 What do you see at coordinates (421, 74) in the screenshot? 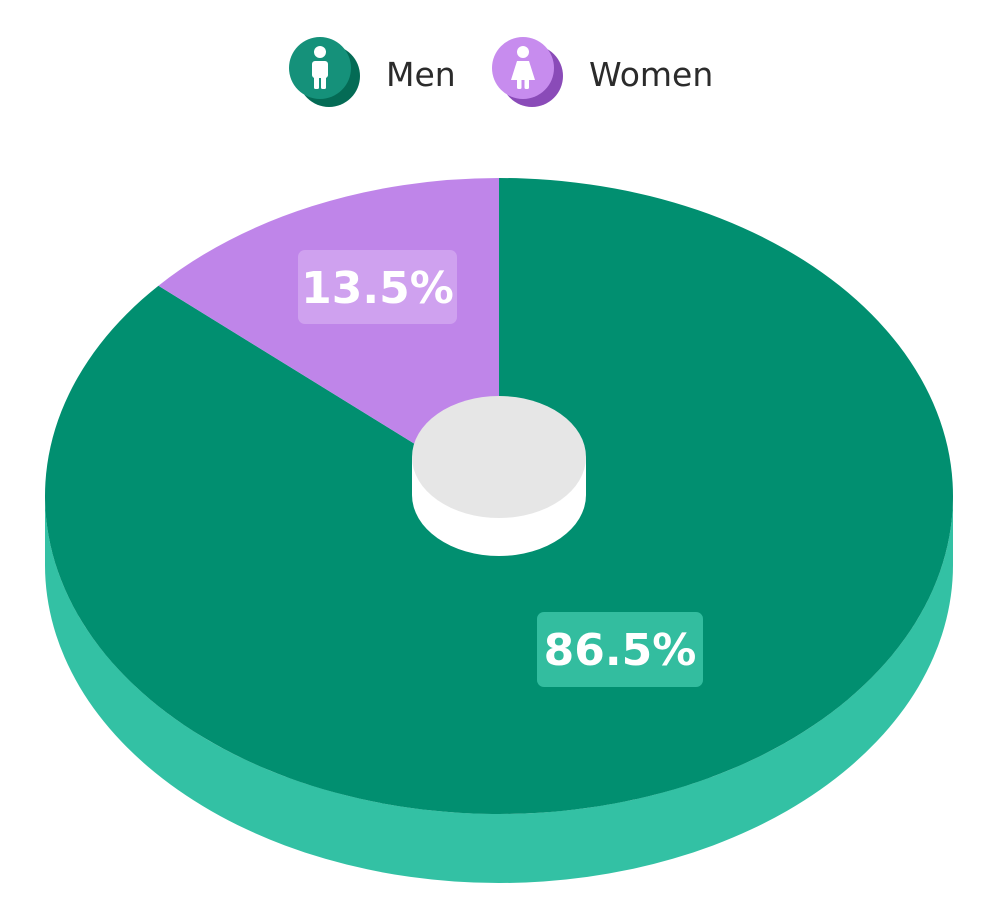
I see `legend-label-men: Men` at bounding box center [421, 74].